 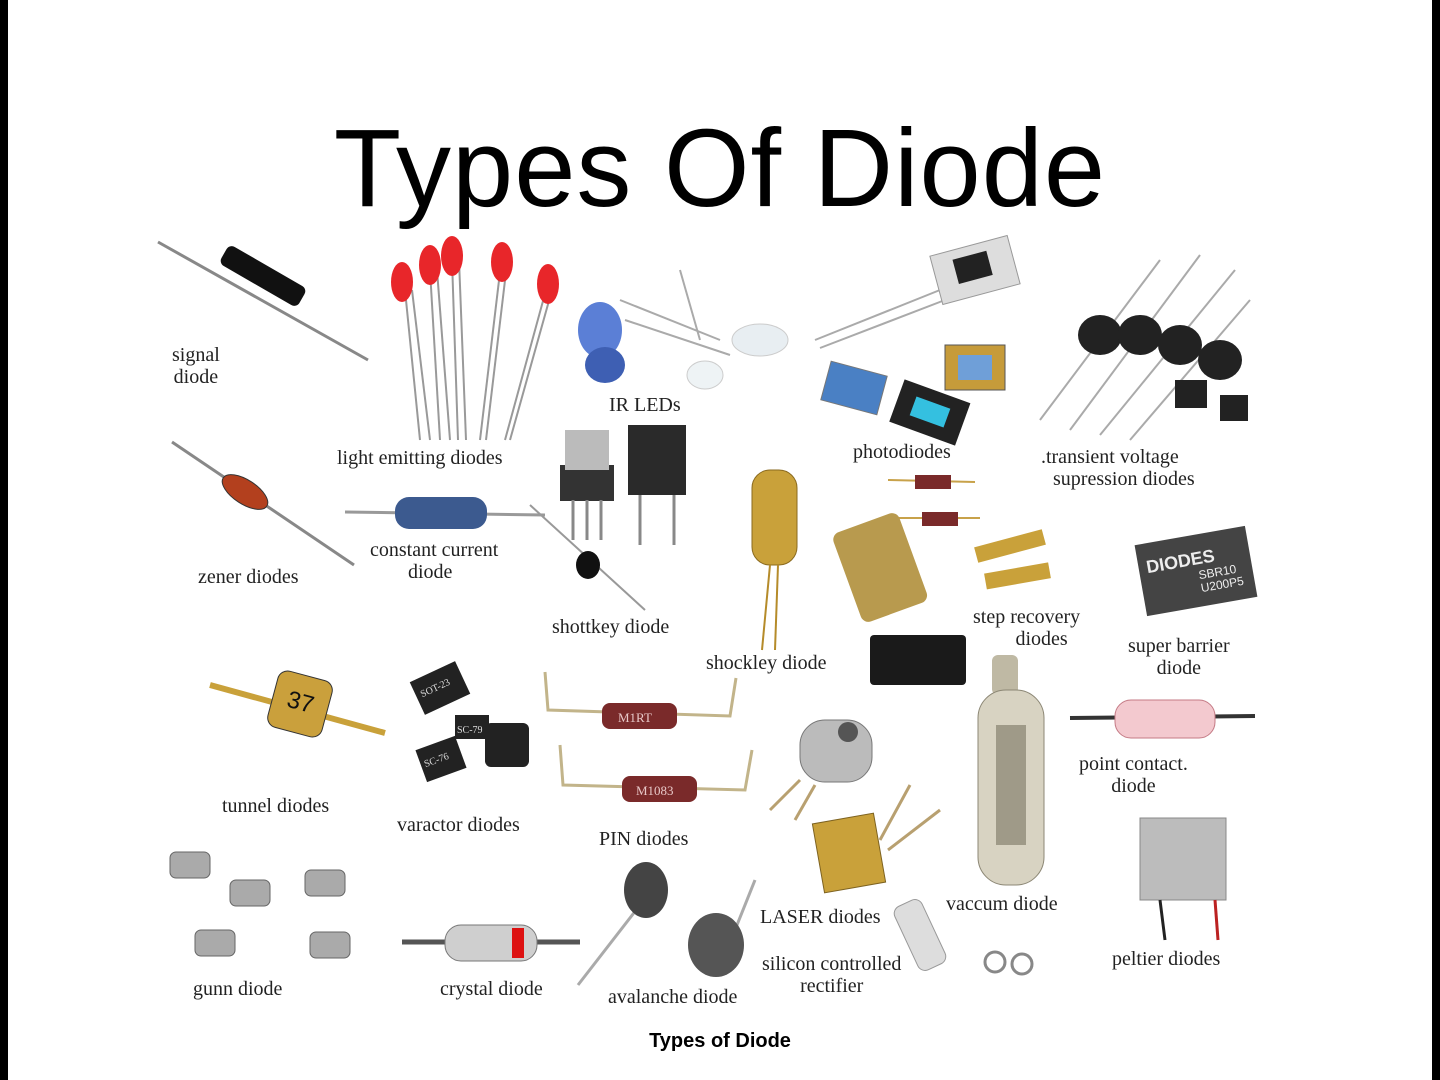 What do you see at coordinates (648, 736) in the screenshot?
I see `pin-diode-image` at bounding box center [648, 736].